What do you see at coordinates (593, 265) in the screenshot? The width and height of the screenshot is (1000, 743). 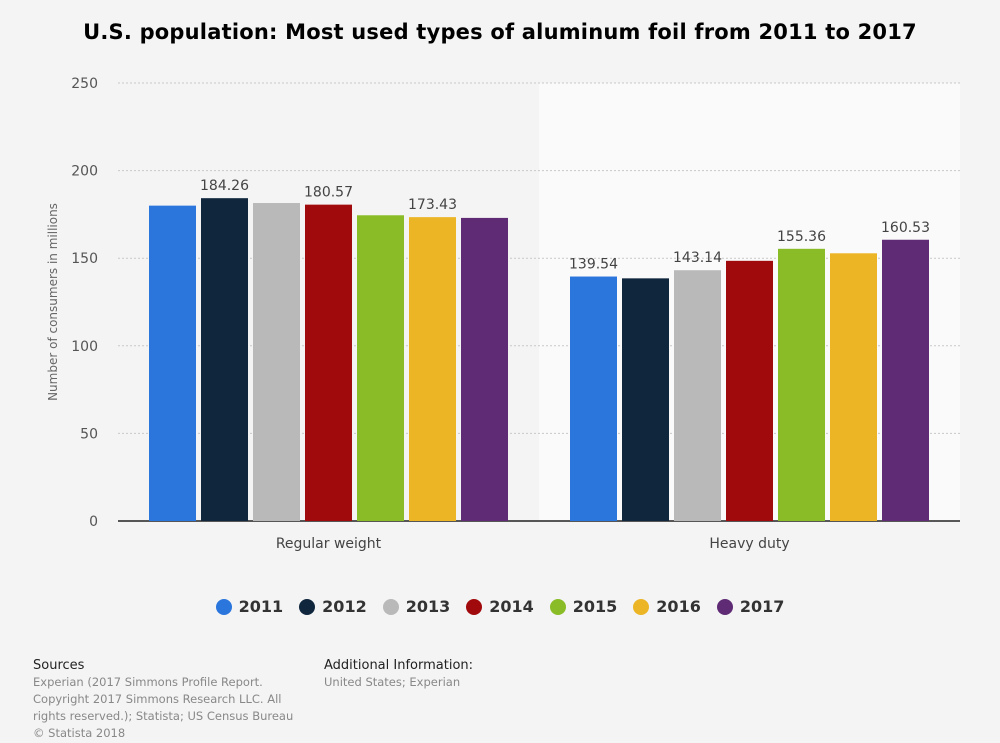 I see `data-label: 139.54` at bounding box center [593, 265].